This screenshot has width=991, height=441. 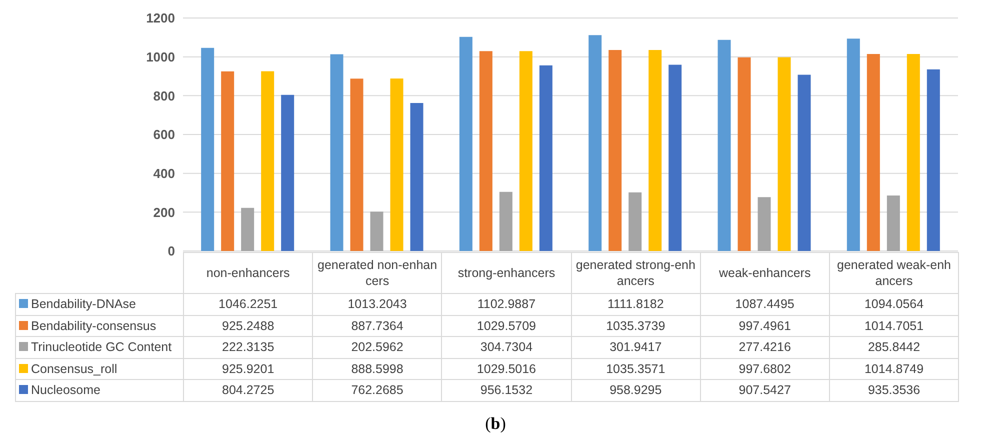 What do you see at coordinates (635, 390) in the screenshot?
I see `data-label: 958.9295` at bounding box center [635, 390].